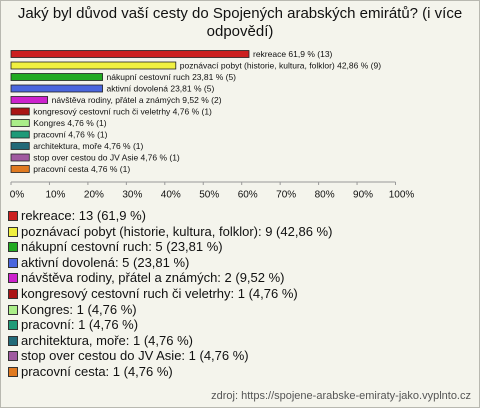 This screenshot has height=408, width=480. I want to click on bar-label: pracovní cesta 4,76 % (1), so click(81, 169).